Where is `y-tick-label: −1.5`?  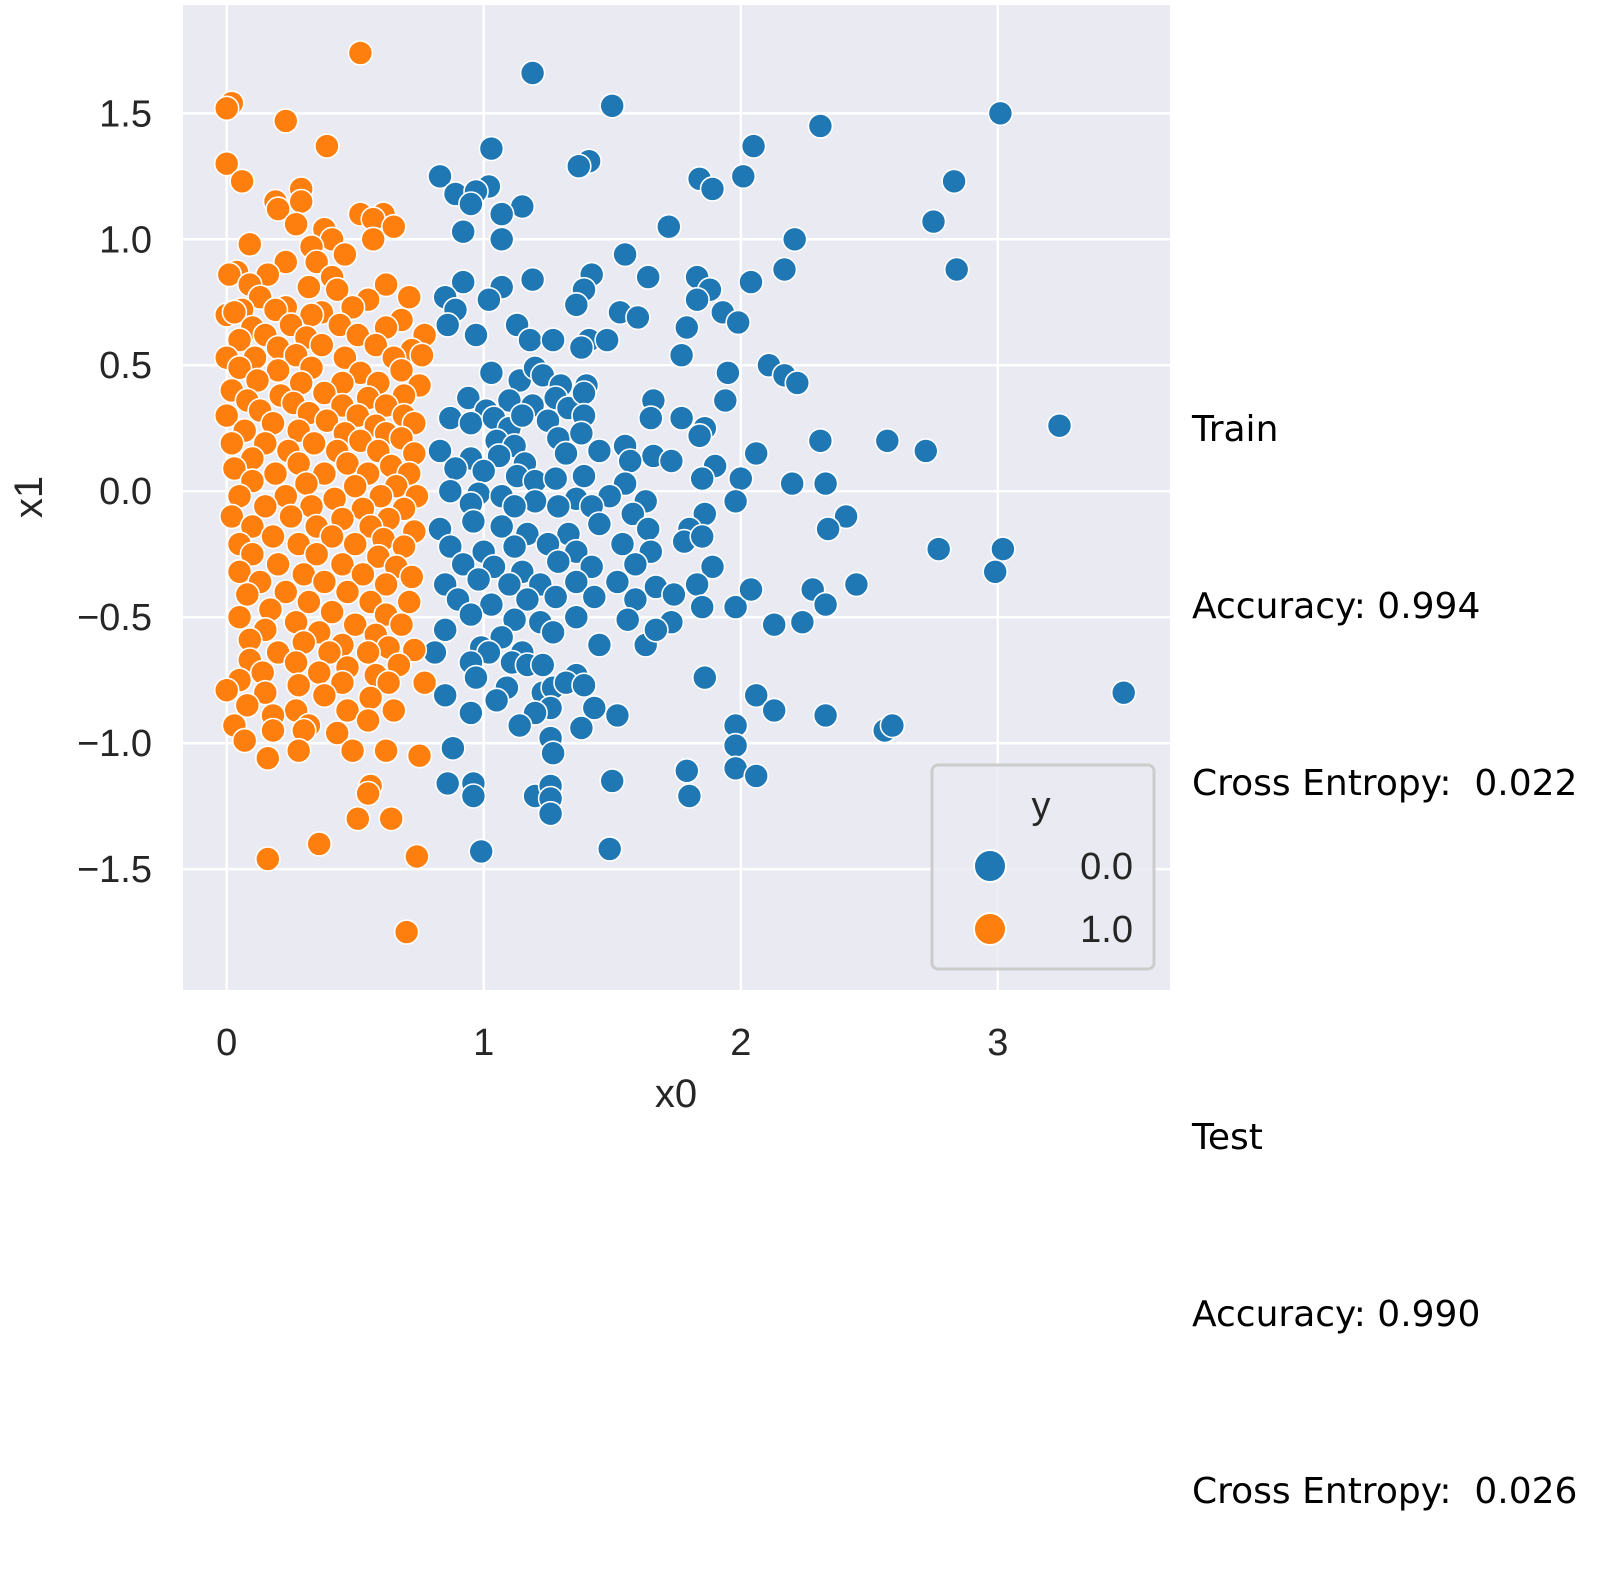
y-tick-label: −1.5 is located at coordinates (114, 870).